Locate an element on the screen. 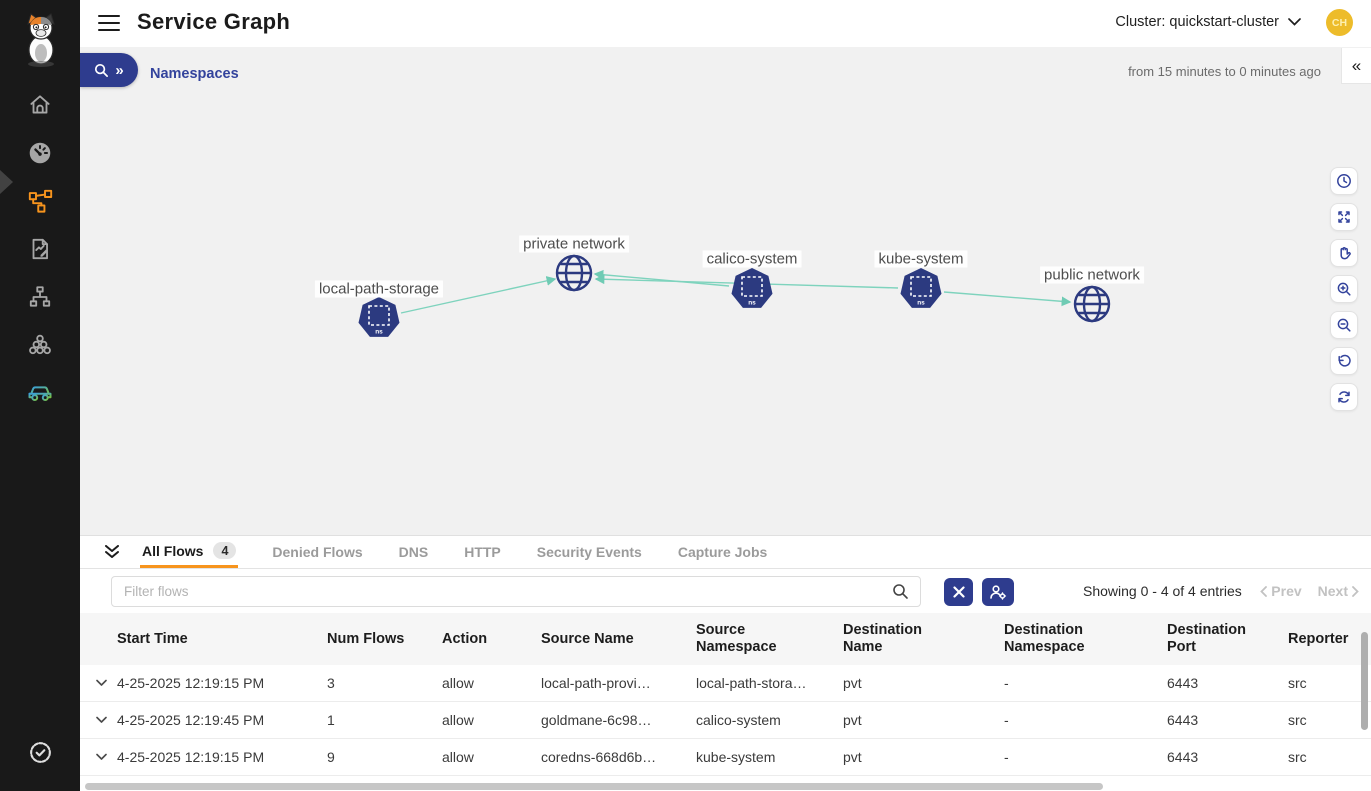 This screenshot has height=791, width=1371. clear-filter-button is located at coordinates (958, 592).